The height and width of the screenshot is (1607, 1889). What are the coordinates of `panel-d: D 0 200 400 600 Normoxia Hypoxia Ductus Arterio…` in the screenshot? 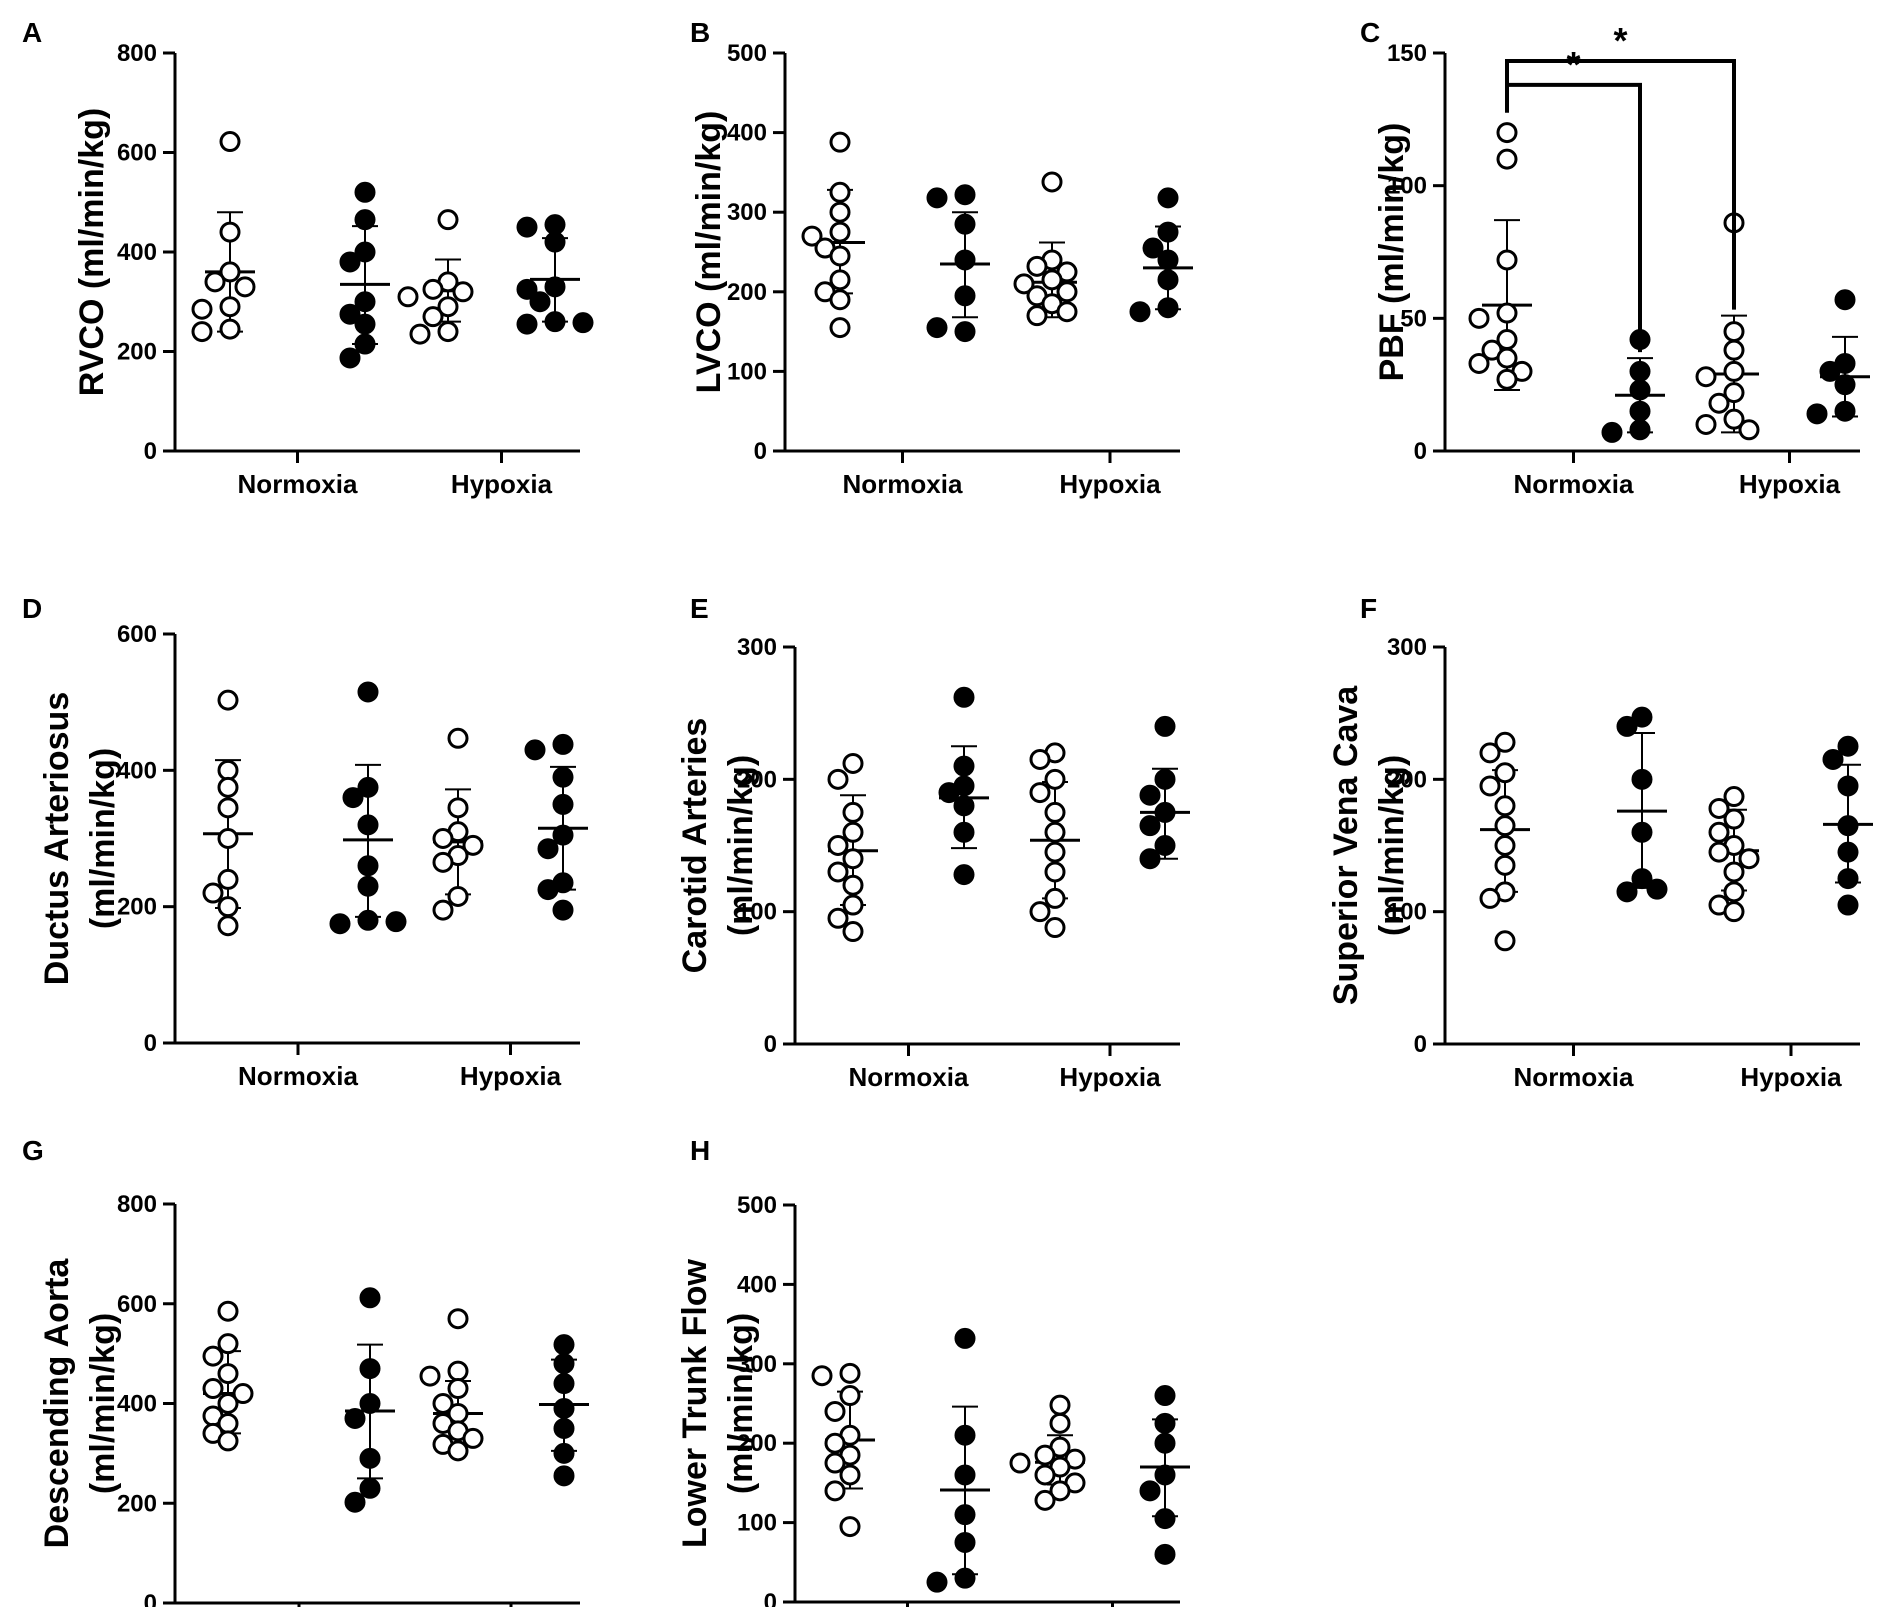 It's located at (305, 842).